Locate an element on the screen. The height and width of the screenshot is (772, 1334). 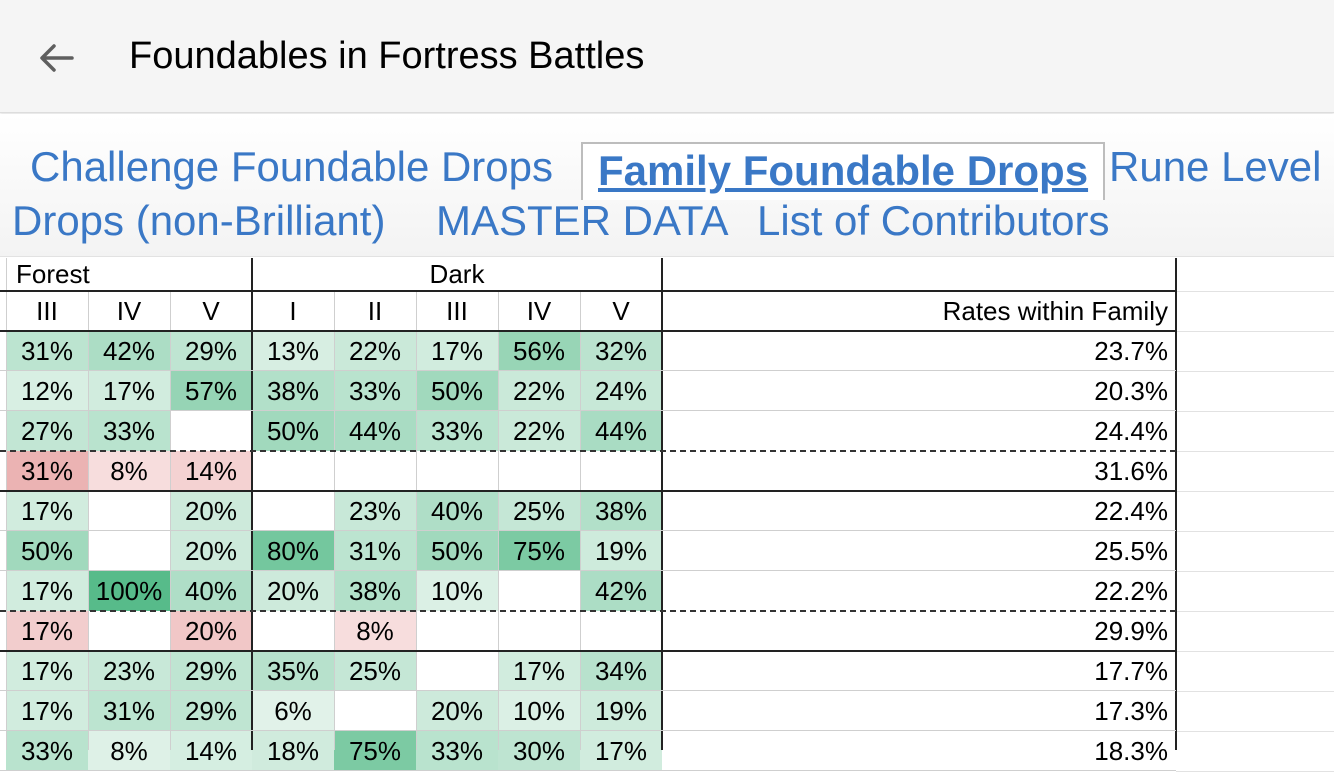
table-cell: 100% is located at coordinates (129, 591).